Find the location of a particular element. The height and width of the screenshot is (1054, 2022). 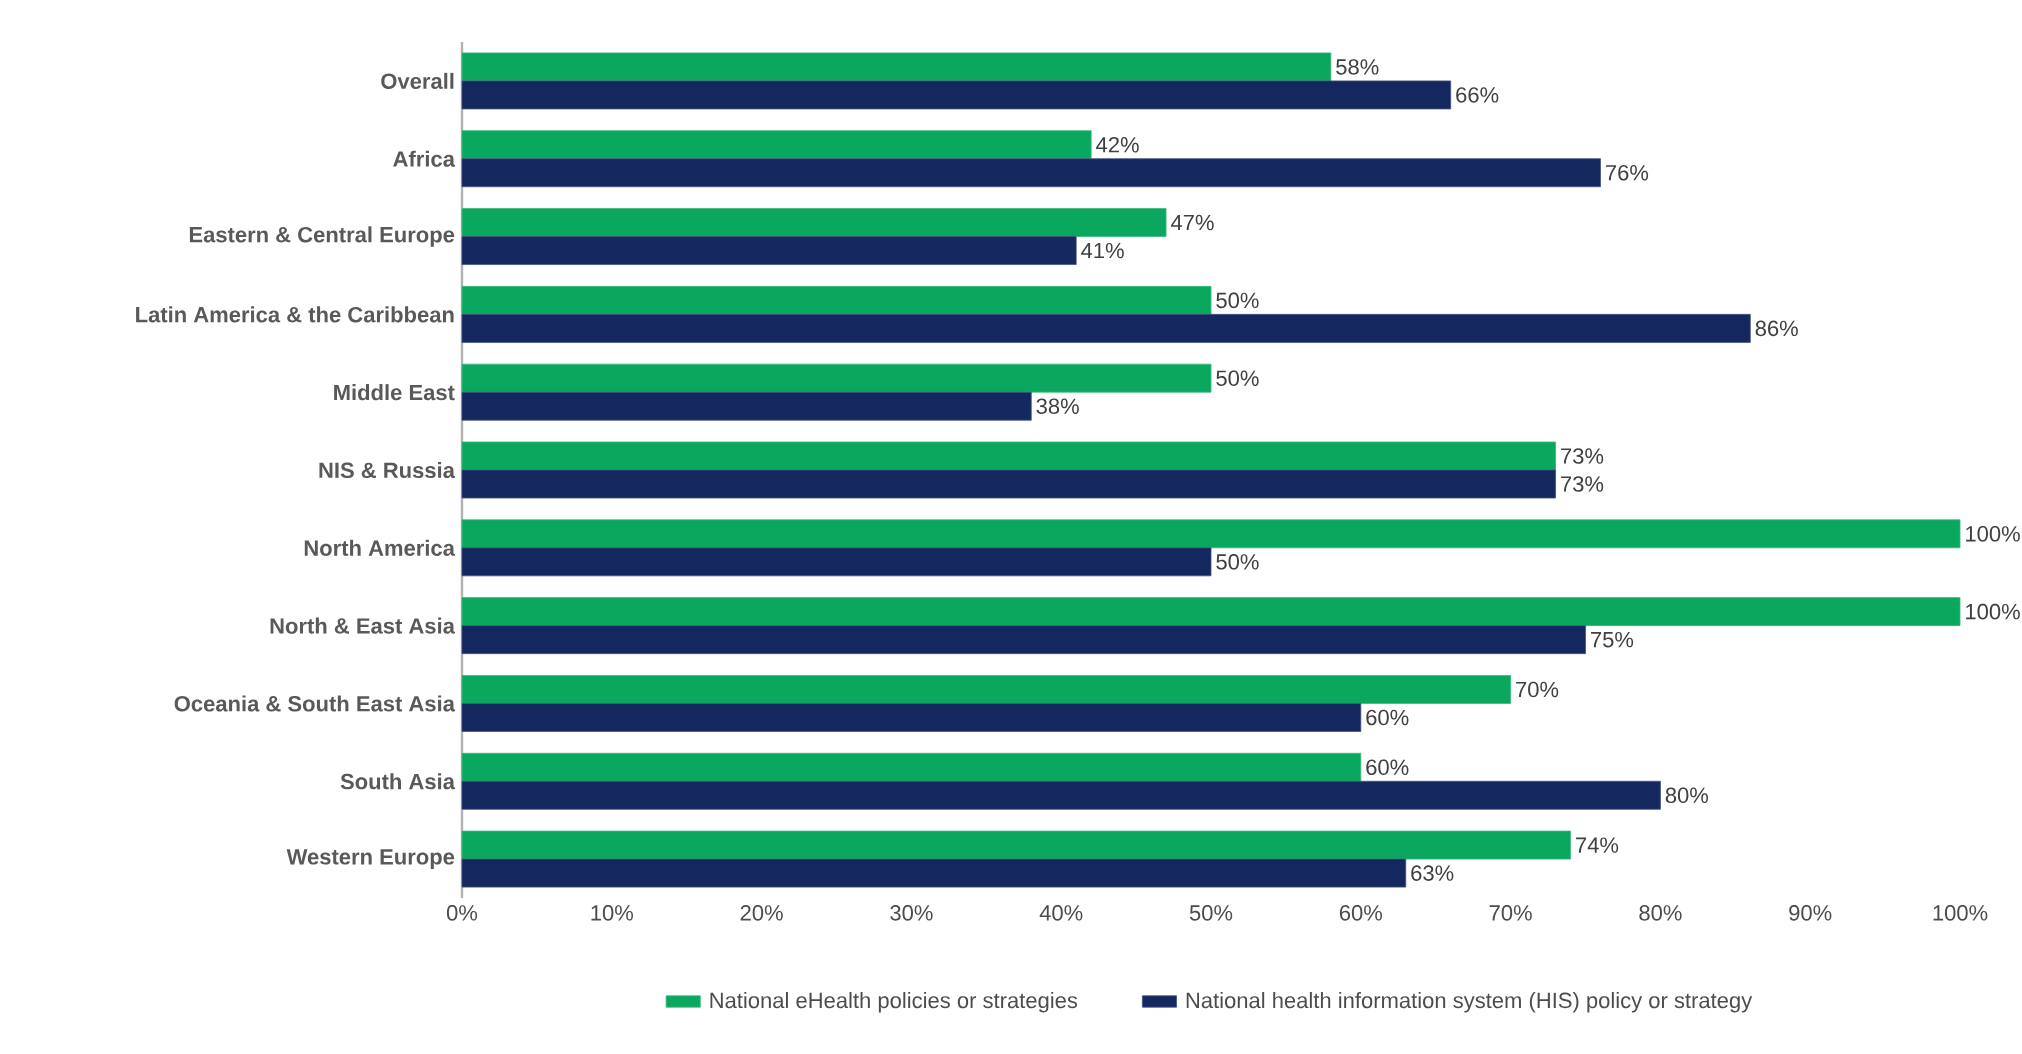

x-tick-label: 80% is located at coordinates (1660, 913).